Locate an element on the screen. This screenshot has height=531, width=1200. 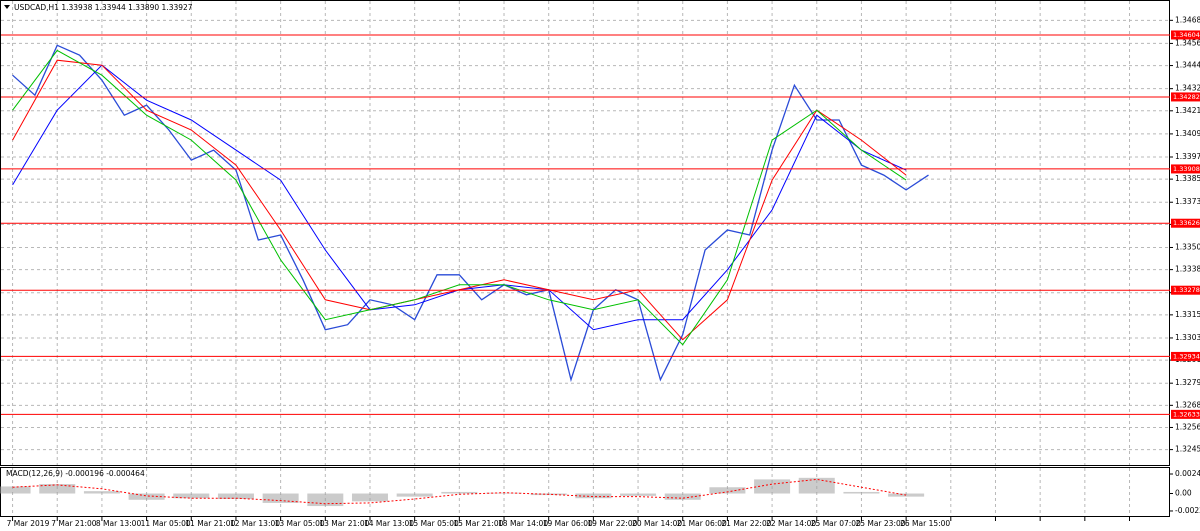
x-tick-label: 8 Mar 13:00 is located at coordinates (119, 523).